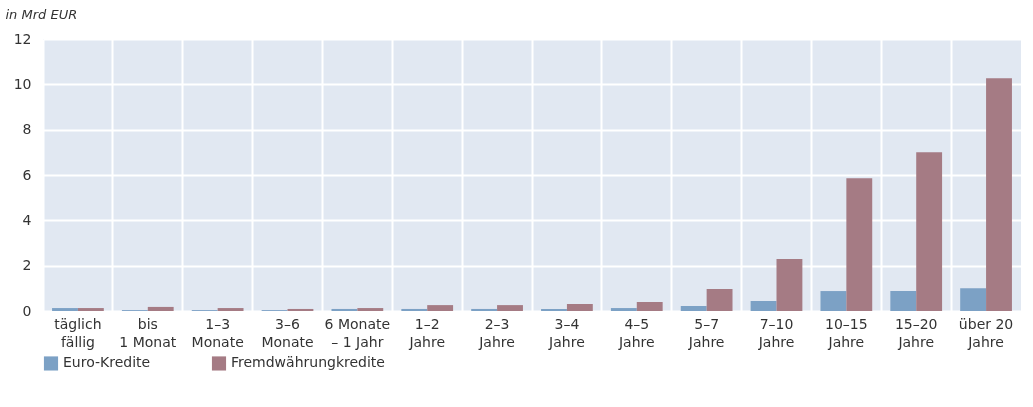  What do you see at coordinates (357, 332) in the screenshot?
I see `x-tick-label: 6 Monate – 1 Jahr` at bounding box center [357, 332].